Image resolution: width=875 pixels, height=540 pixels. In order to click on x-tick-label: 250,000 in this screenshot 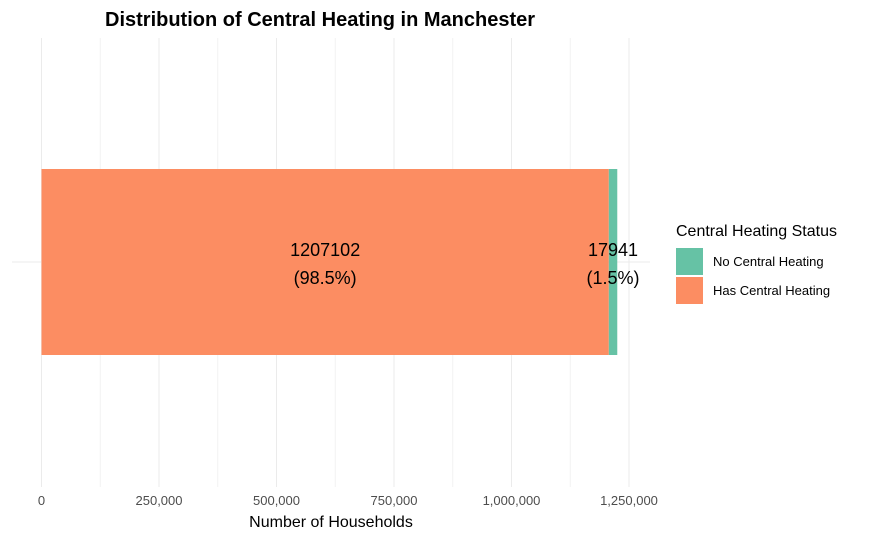, I will do `click(159, 500)`.